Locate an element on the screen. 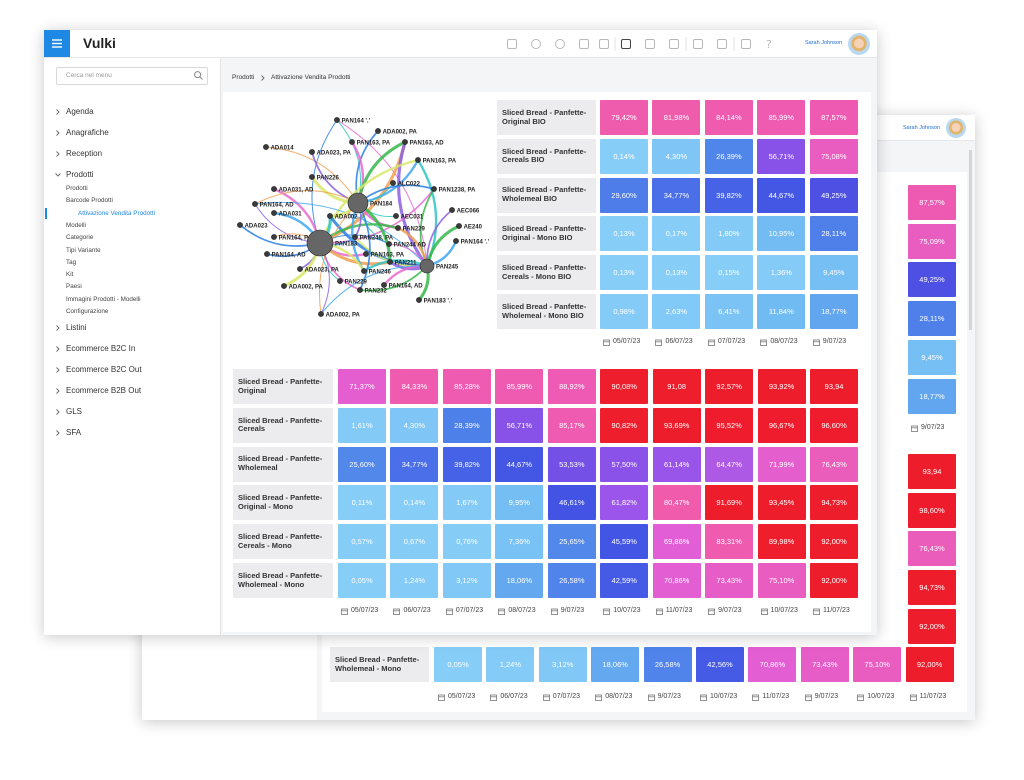 Image resolution: width=1024 pixels, height=780 pixels. submenu-item: Configurazione is located at coordinates (87, 311).